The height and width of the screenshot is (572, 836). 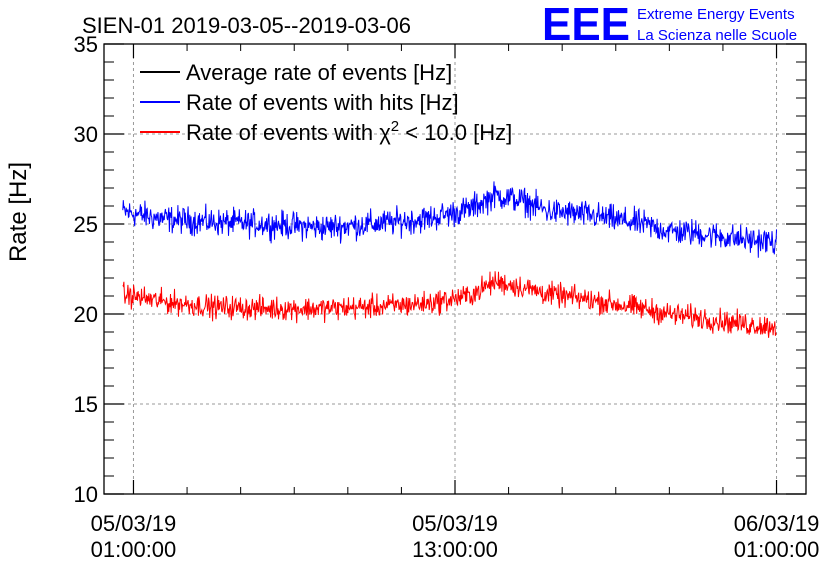 I want to click on chart-title: SIEN-01 2019-03-05--2019-03-06, so click(x=246, y=25).